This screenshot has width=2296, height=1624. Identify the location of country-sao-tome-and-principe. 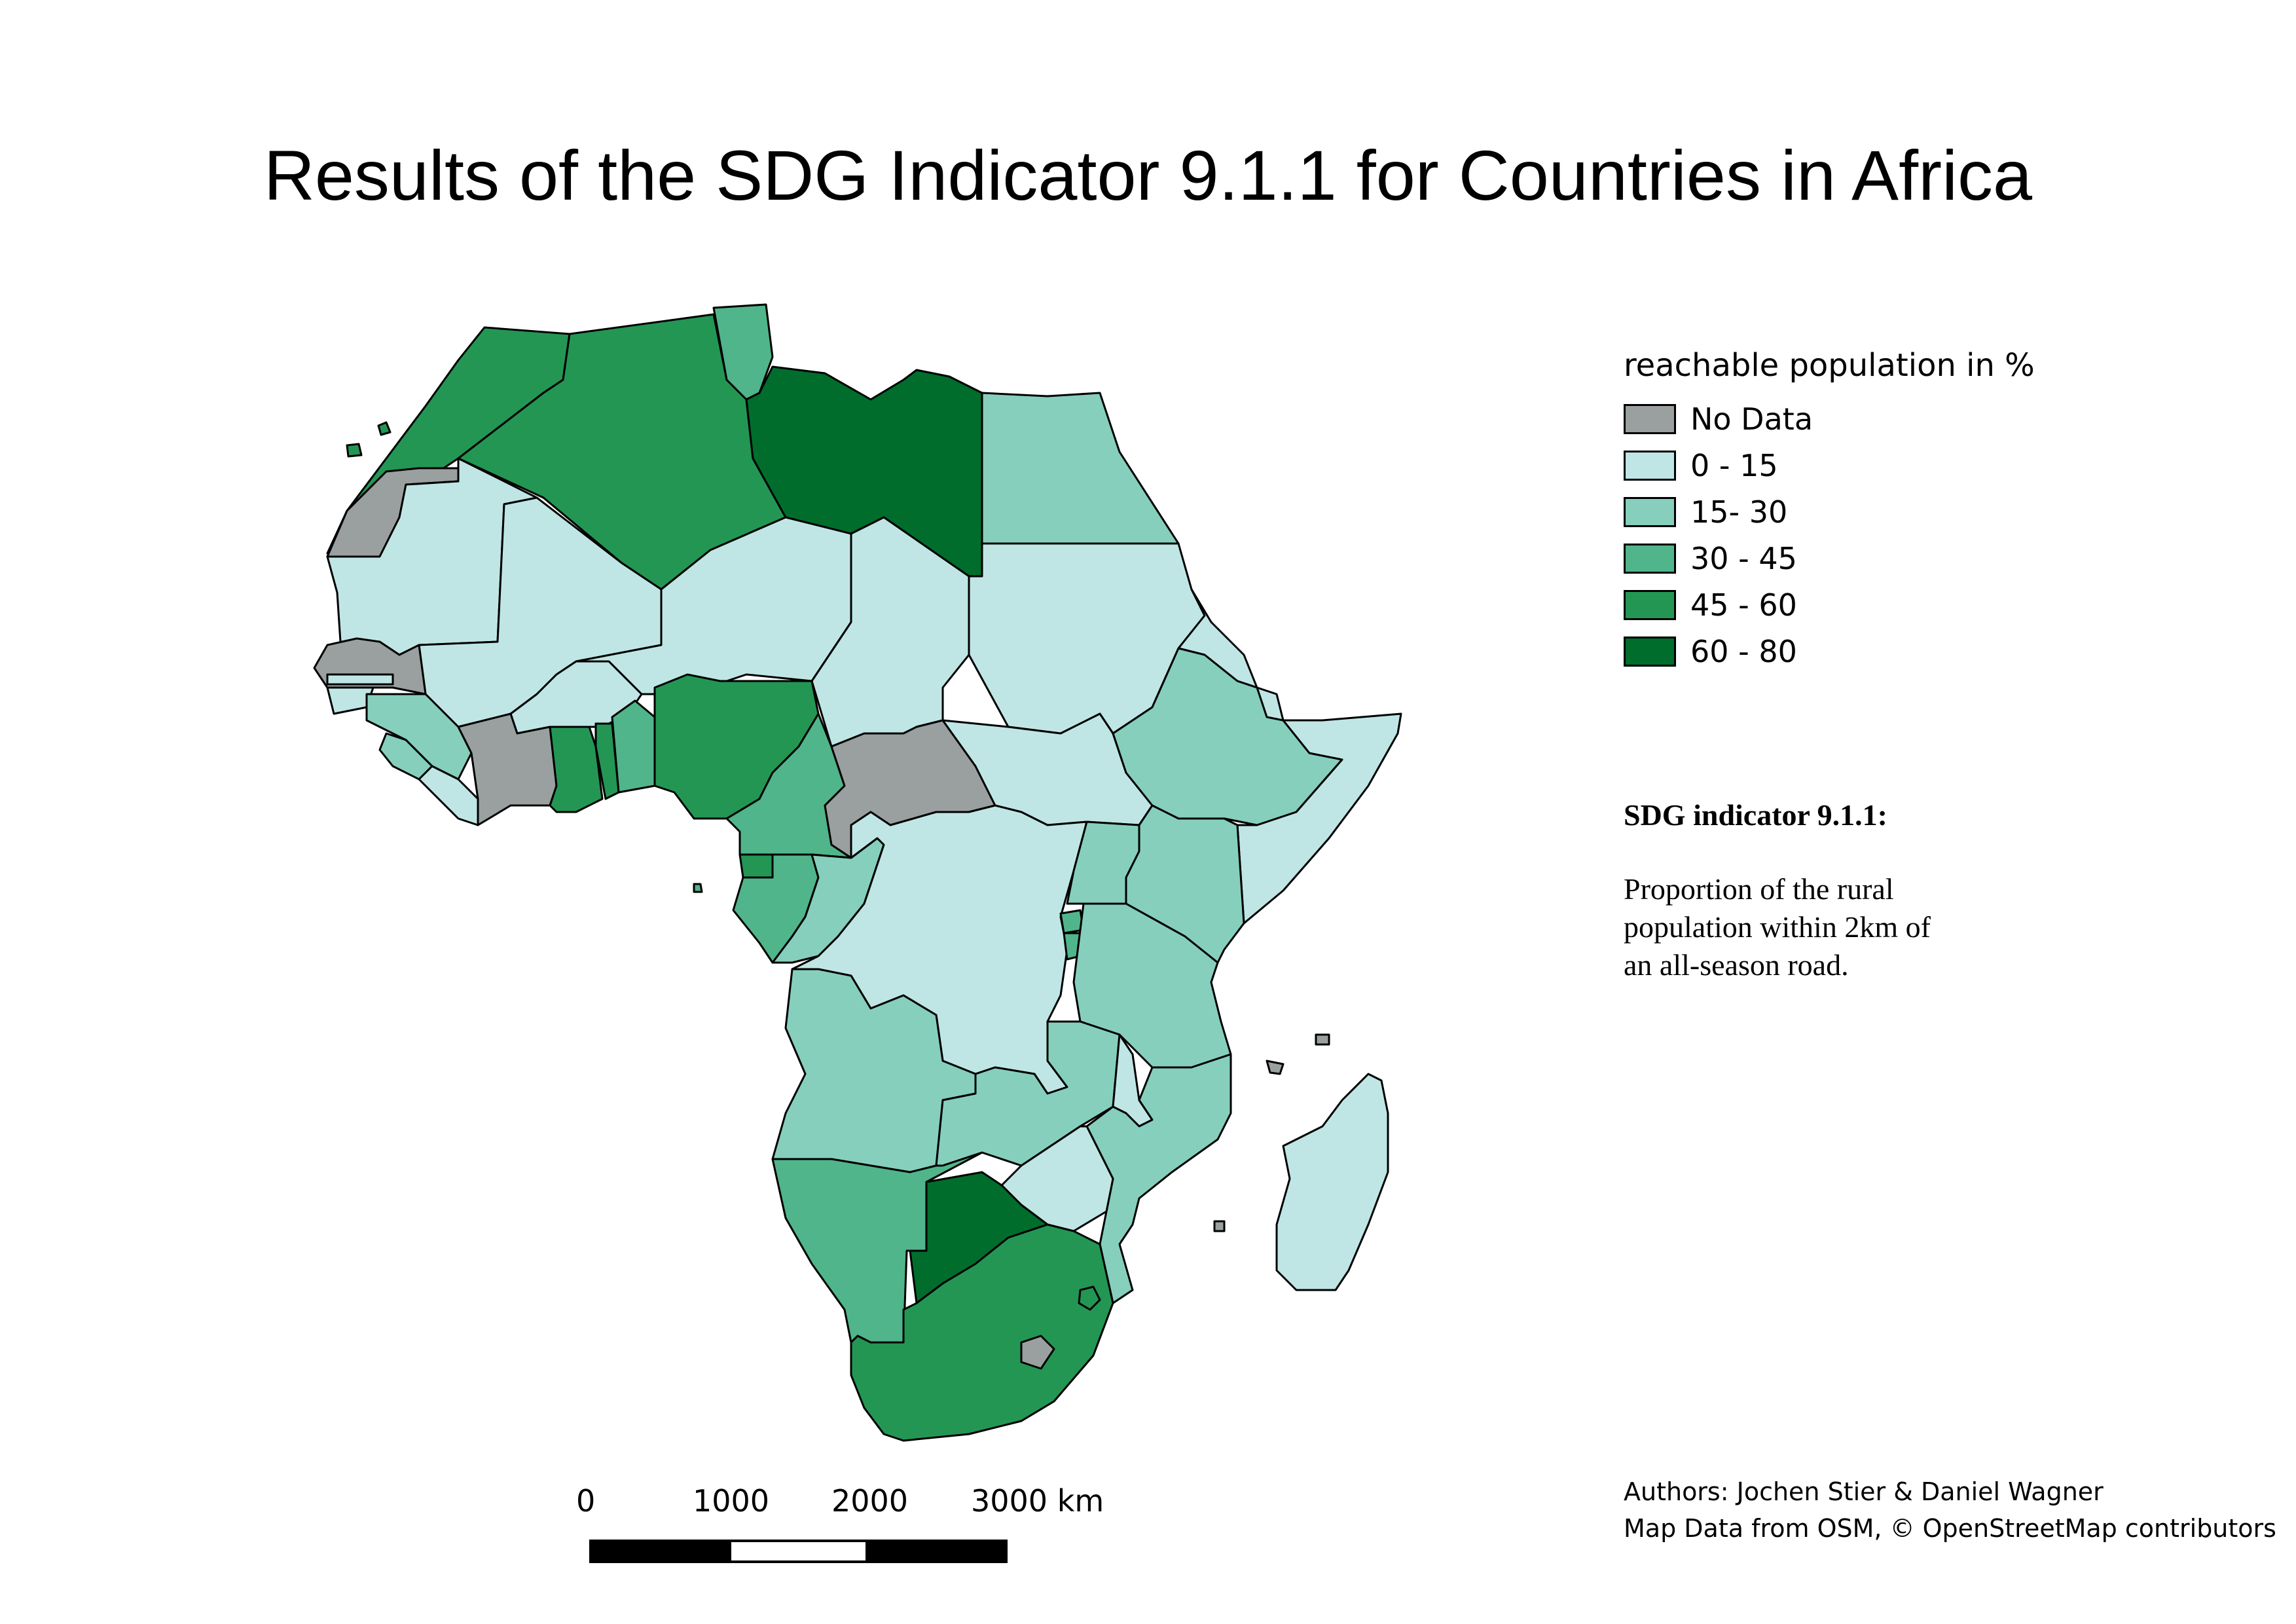
(698, 888).